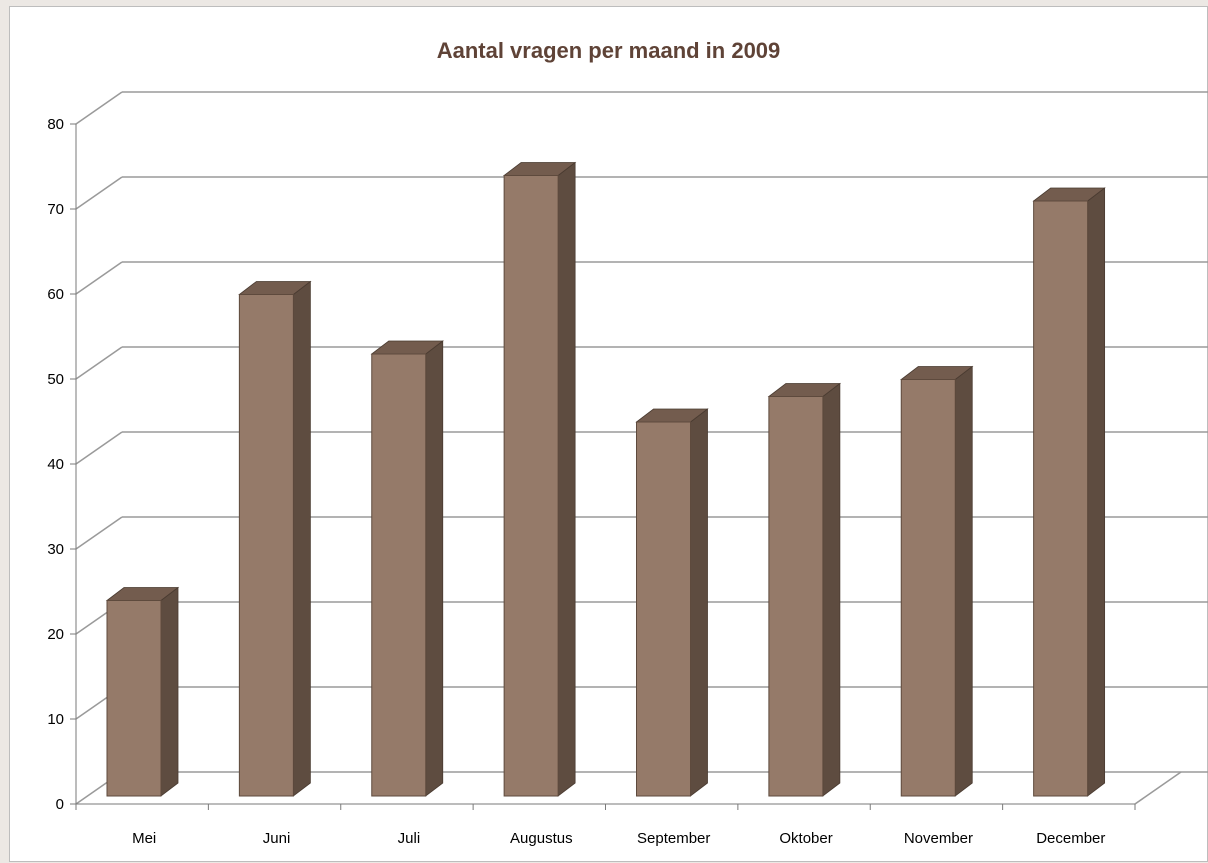 The height and width of the screenshot is (863, 1208). What do you see at coordinates (55, 634) in the screenshot?
I see `y-tick-label: 20` at bounding box center [55, 634].